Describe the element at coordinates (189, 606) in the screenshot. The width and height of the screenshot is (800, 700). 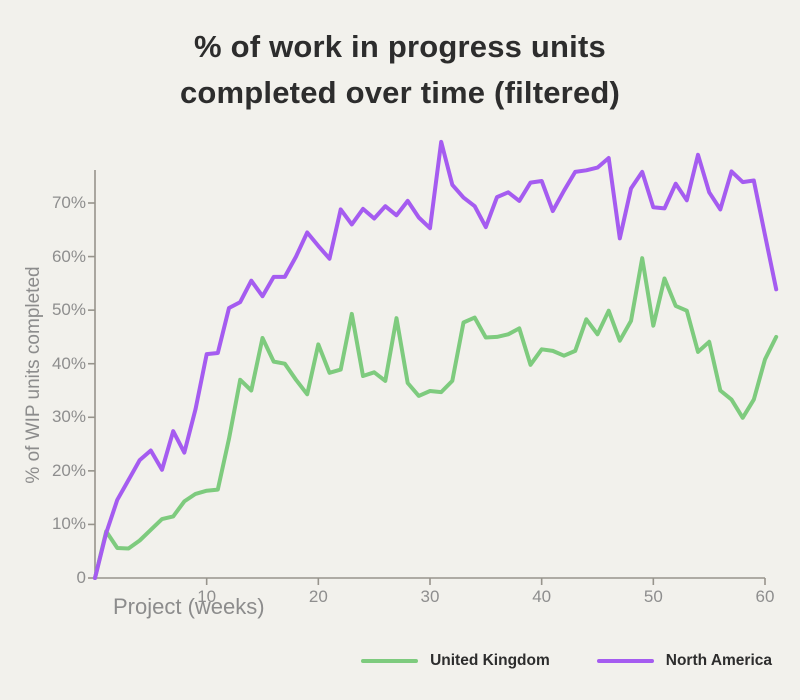
I see `x-axis-title: Project (weeks)` at that location.